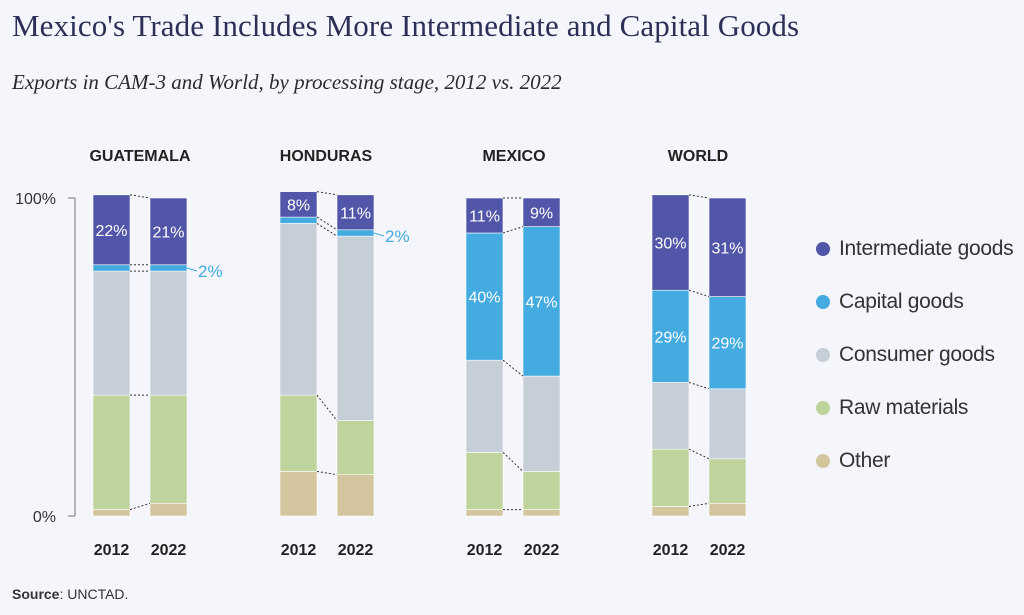  I want to click on connector-mexico-raw-materials, so click(513, 462).